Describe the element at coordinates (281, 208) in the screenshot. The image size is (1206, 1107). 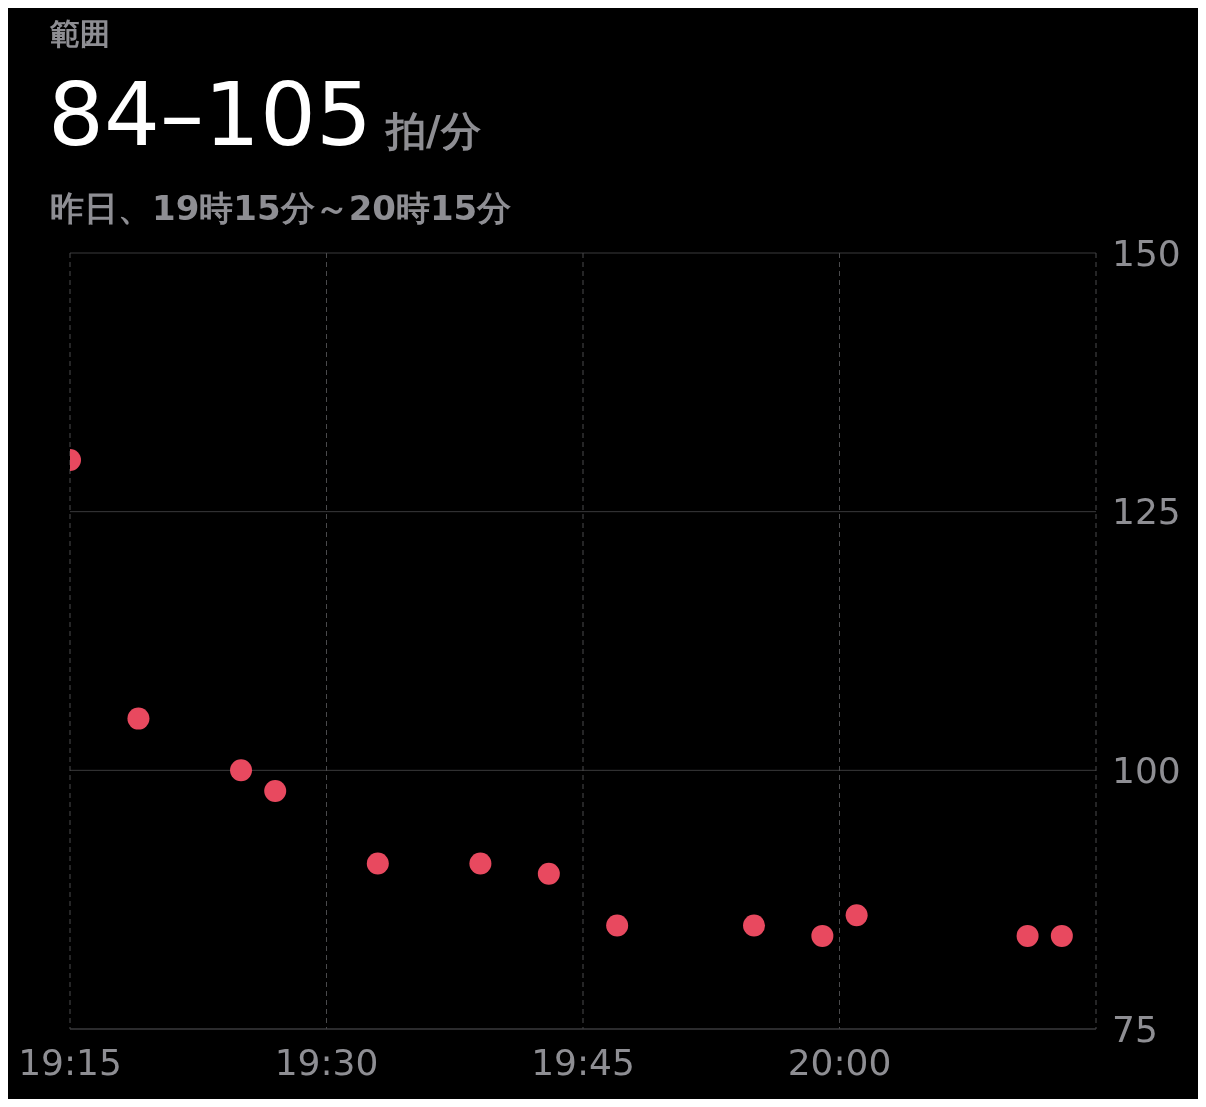
I see `chart-subtitle: 昨日、19時15分～20時15分` at that location.